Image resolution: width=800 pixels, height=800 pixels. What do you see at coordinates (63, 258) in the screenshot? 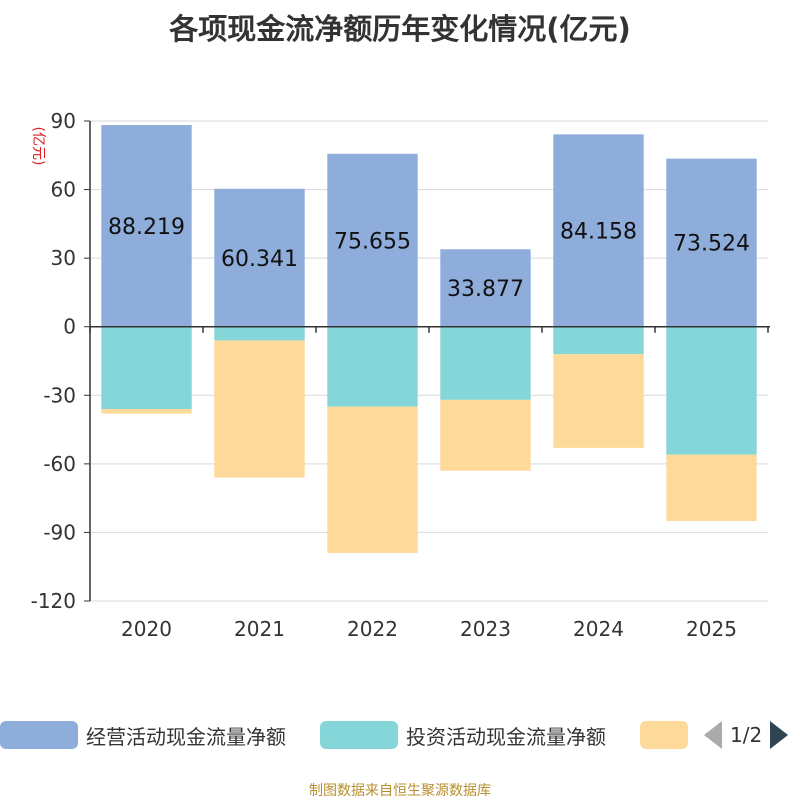
I see `y-tick-label: 30` at bounding box center [63, 258].